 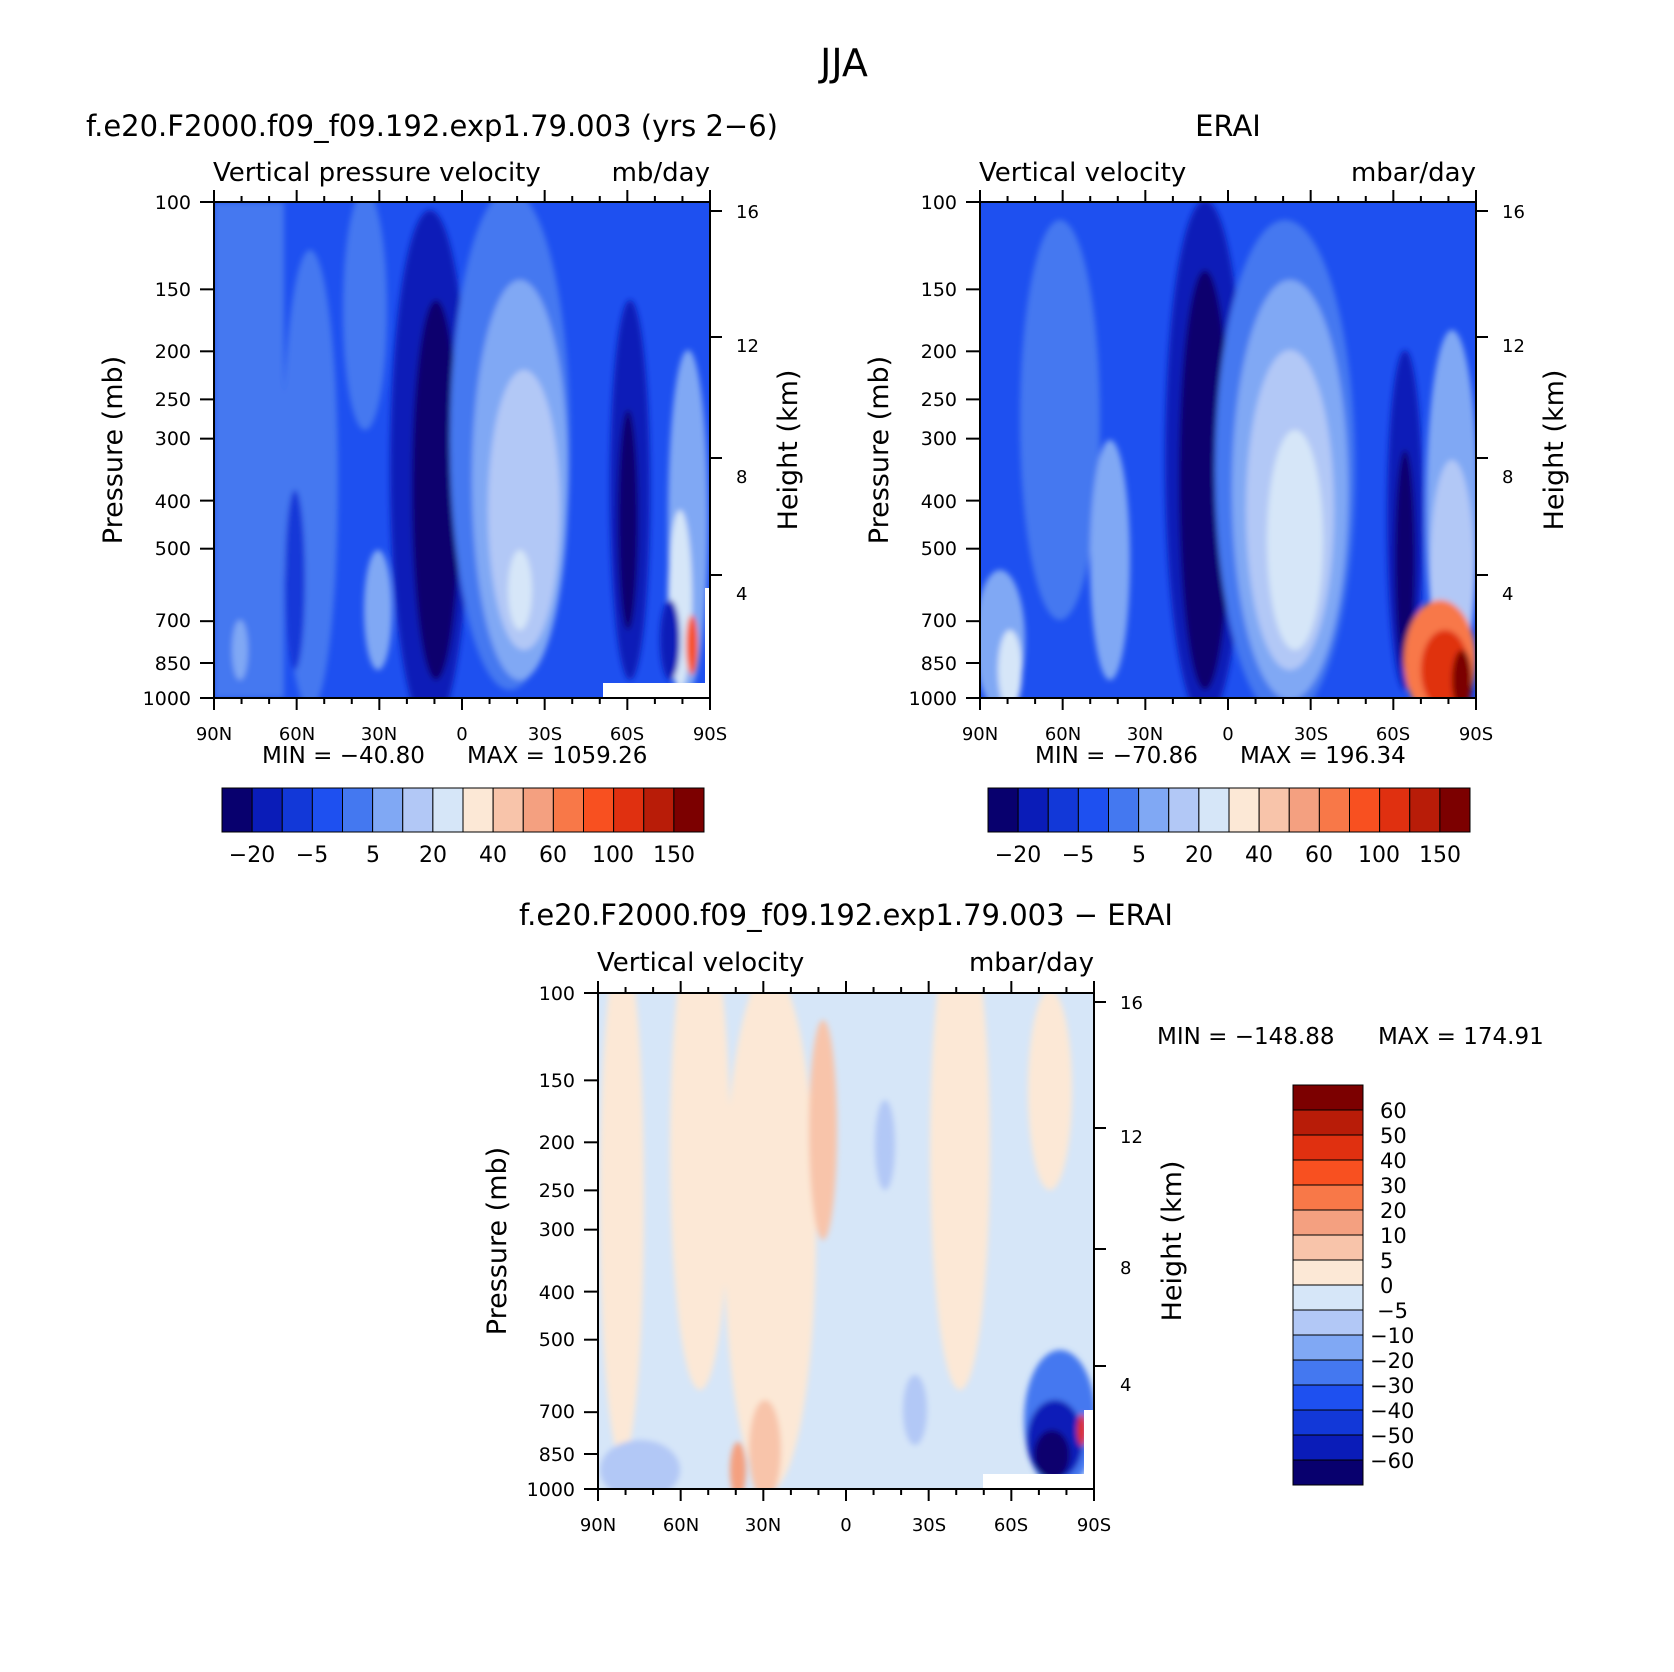 What do you see at coordinates (1125, 1268) in the screenshot?
I see `height-tick-label: 8` at bounding box center [1125, 1268].